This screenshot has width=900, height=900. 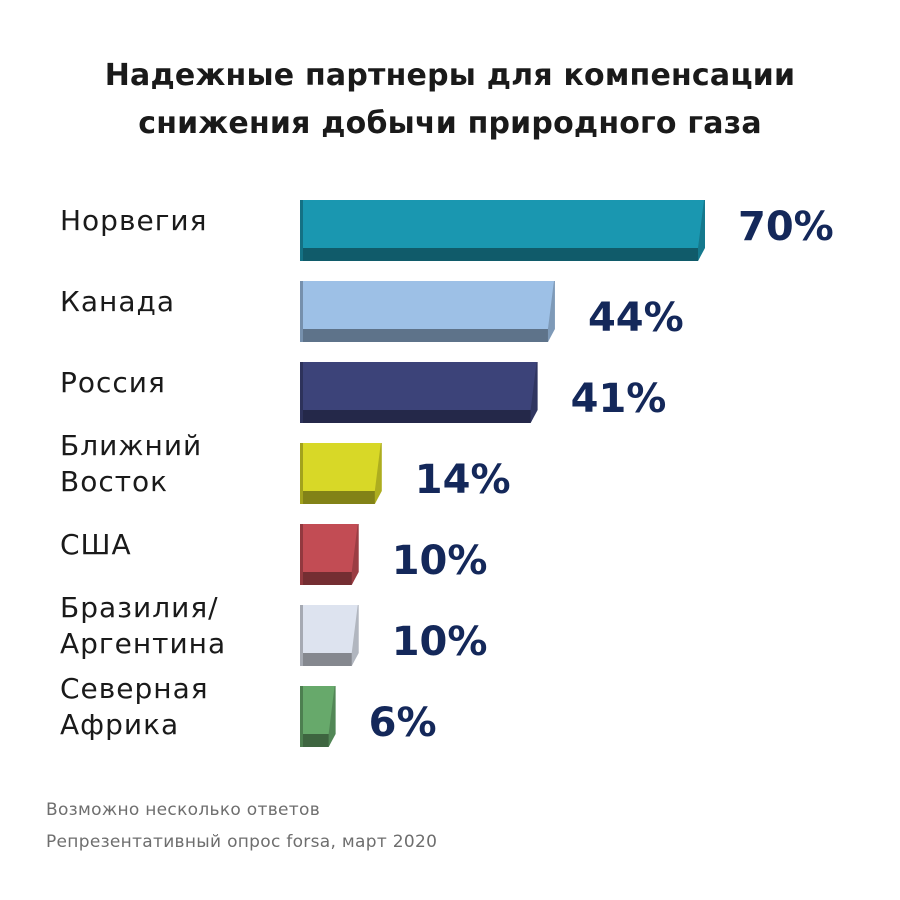 I want to click on value-label: 14%, so click(x=463, y=480).